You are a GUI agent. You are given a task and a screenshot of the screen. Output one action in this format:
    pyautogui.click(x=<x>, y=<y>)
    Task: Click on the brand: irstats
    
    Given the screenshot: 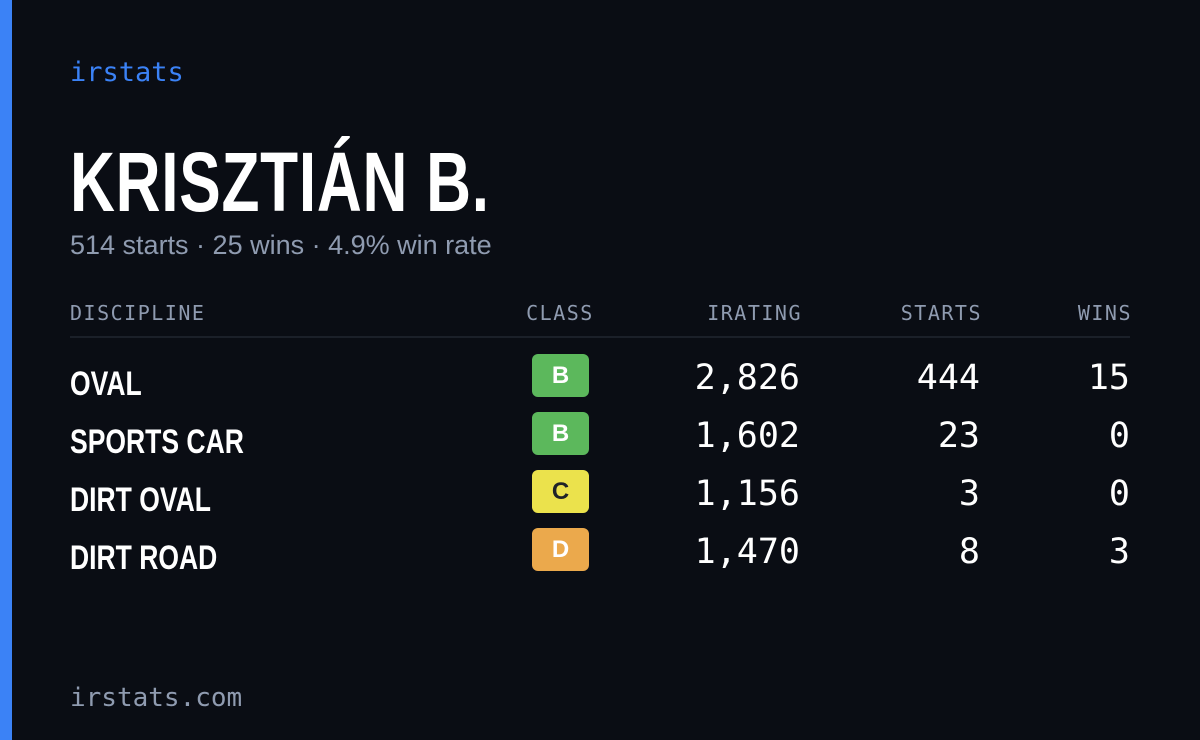 What is the action you would take?
    pyautogui.click(x=127, y=72)
    